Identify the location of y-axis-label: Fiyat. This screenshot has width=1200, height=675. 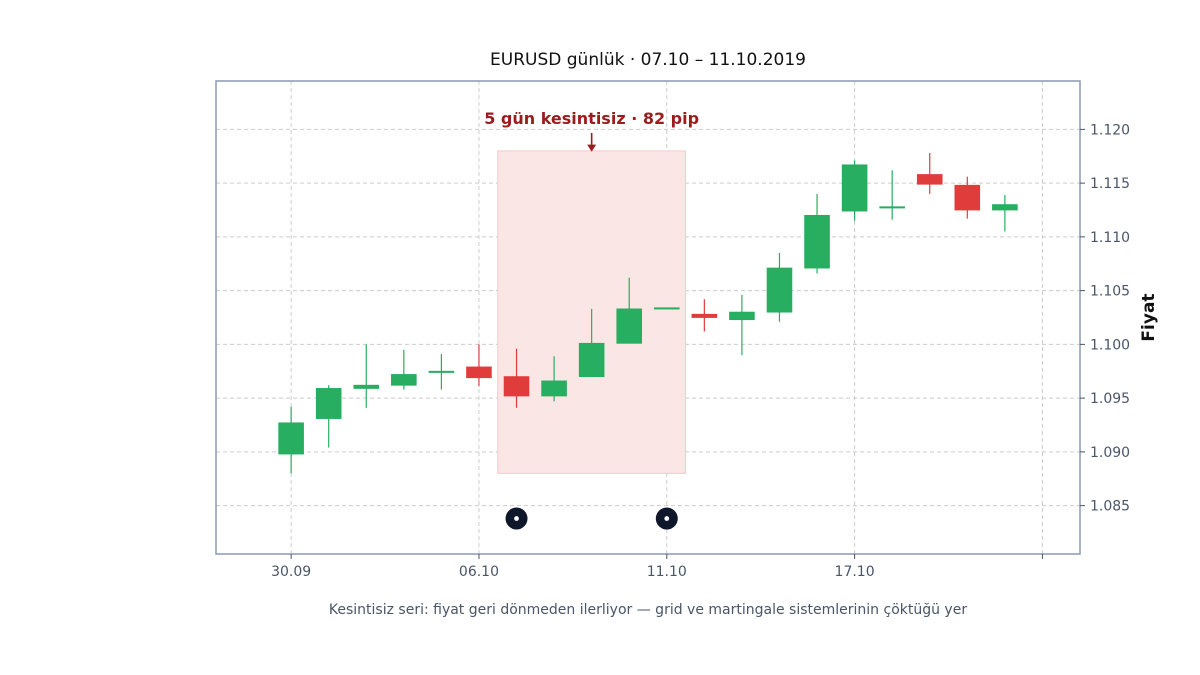
(1149, 317).